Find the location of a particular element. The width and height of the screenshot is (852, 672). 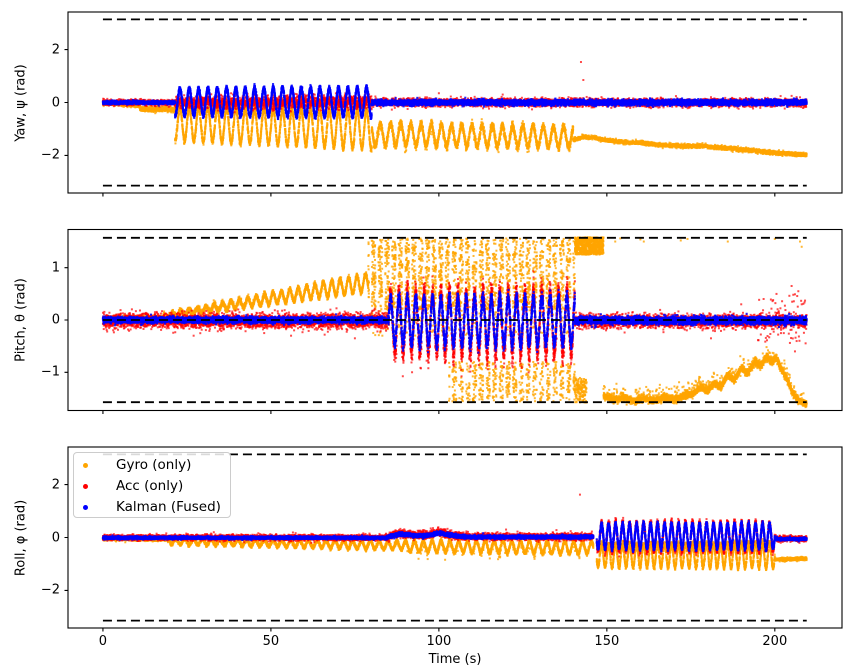

pitch-ytick-label: 0 is located at coordinates (55, 320).